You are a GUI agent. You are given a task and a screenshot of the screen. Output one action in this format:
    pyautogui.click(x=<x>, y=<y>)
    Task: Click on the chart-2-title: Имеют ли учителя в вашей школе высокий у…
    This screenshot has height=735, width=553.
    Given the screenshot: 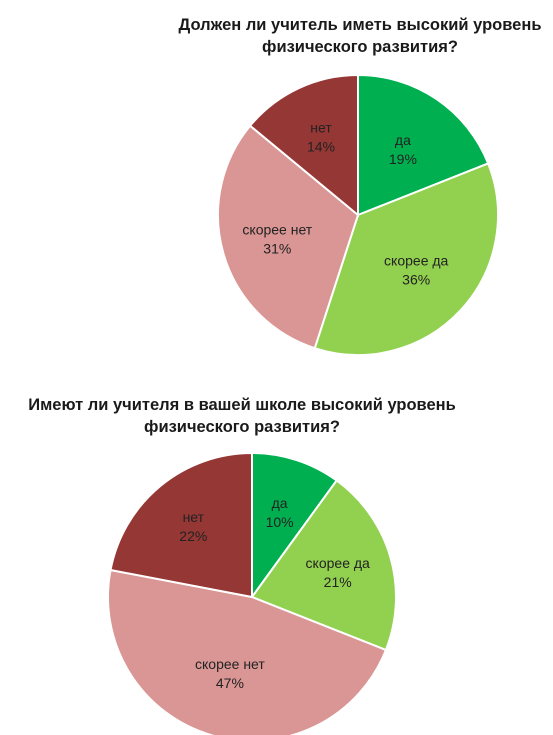 What is the action you would take?
    pyautogui.click(x=246, y=416)
    